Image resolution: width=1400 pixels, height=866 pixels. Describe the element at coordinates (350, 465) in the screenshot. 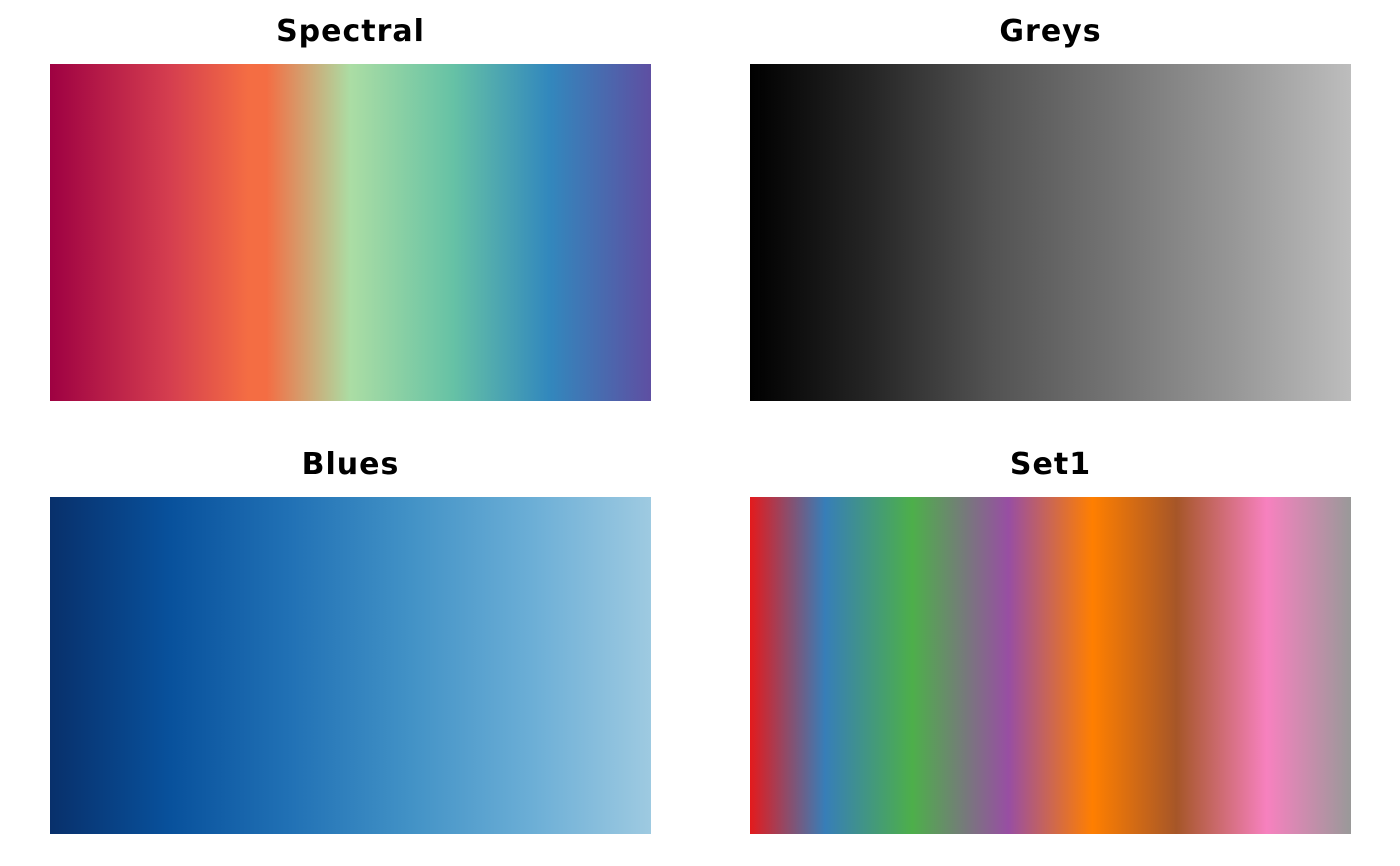

I see `palette-title: Blues` at that location.